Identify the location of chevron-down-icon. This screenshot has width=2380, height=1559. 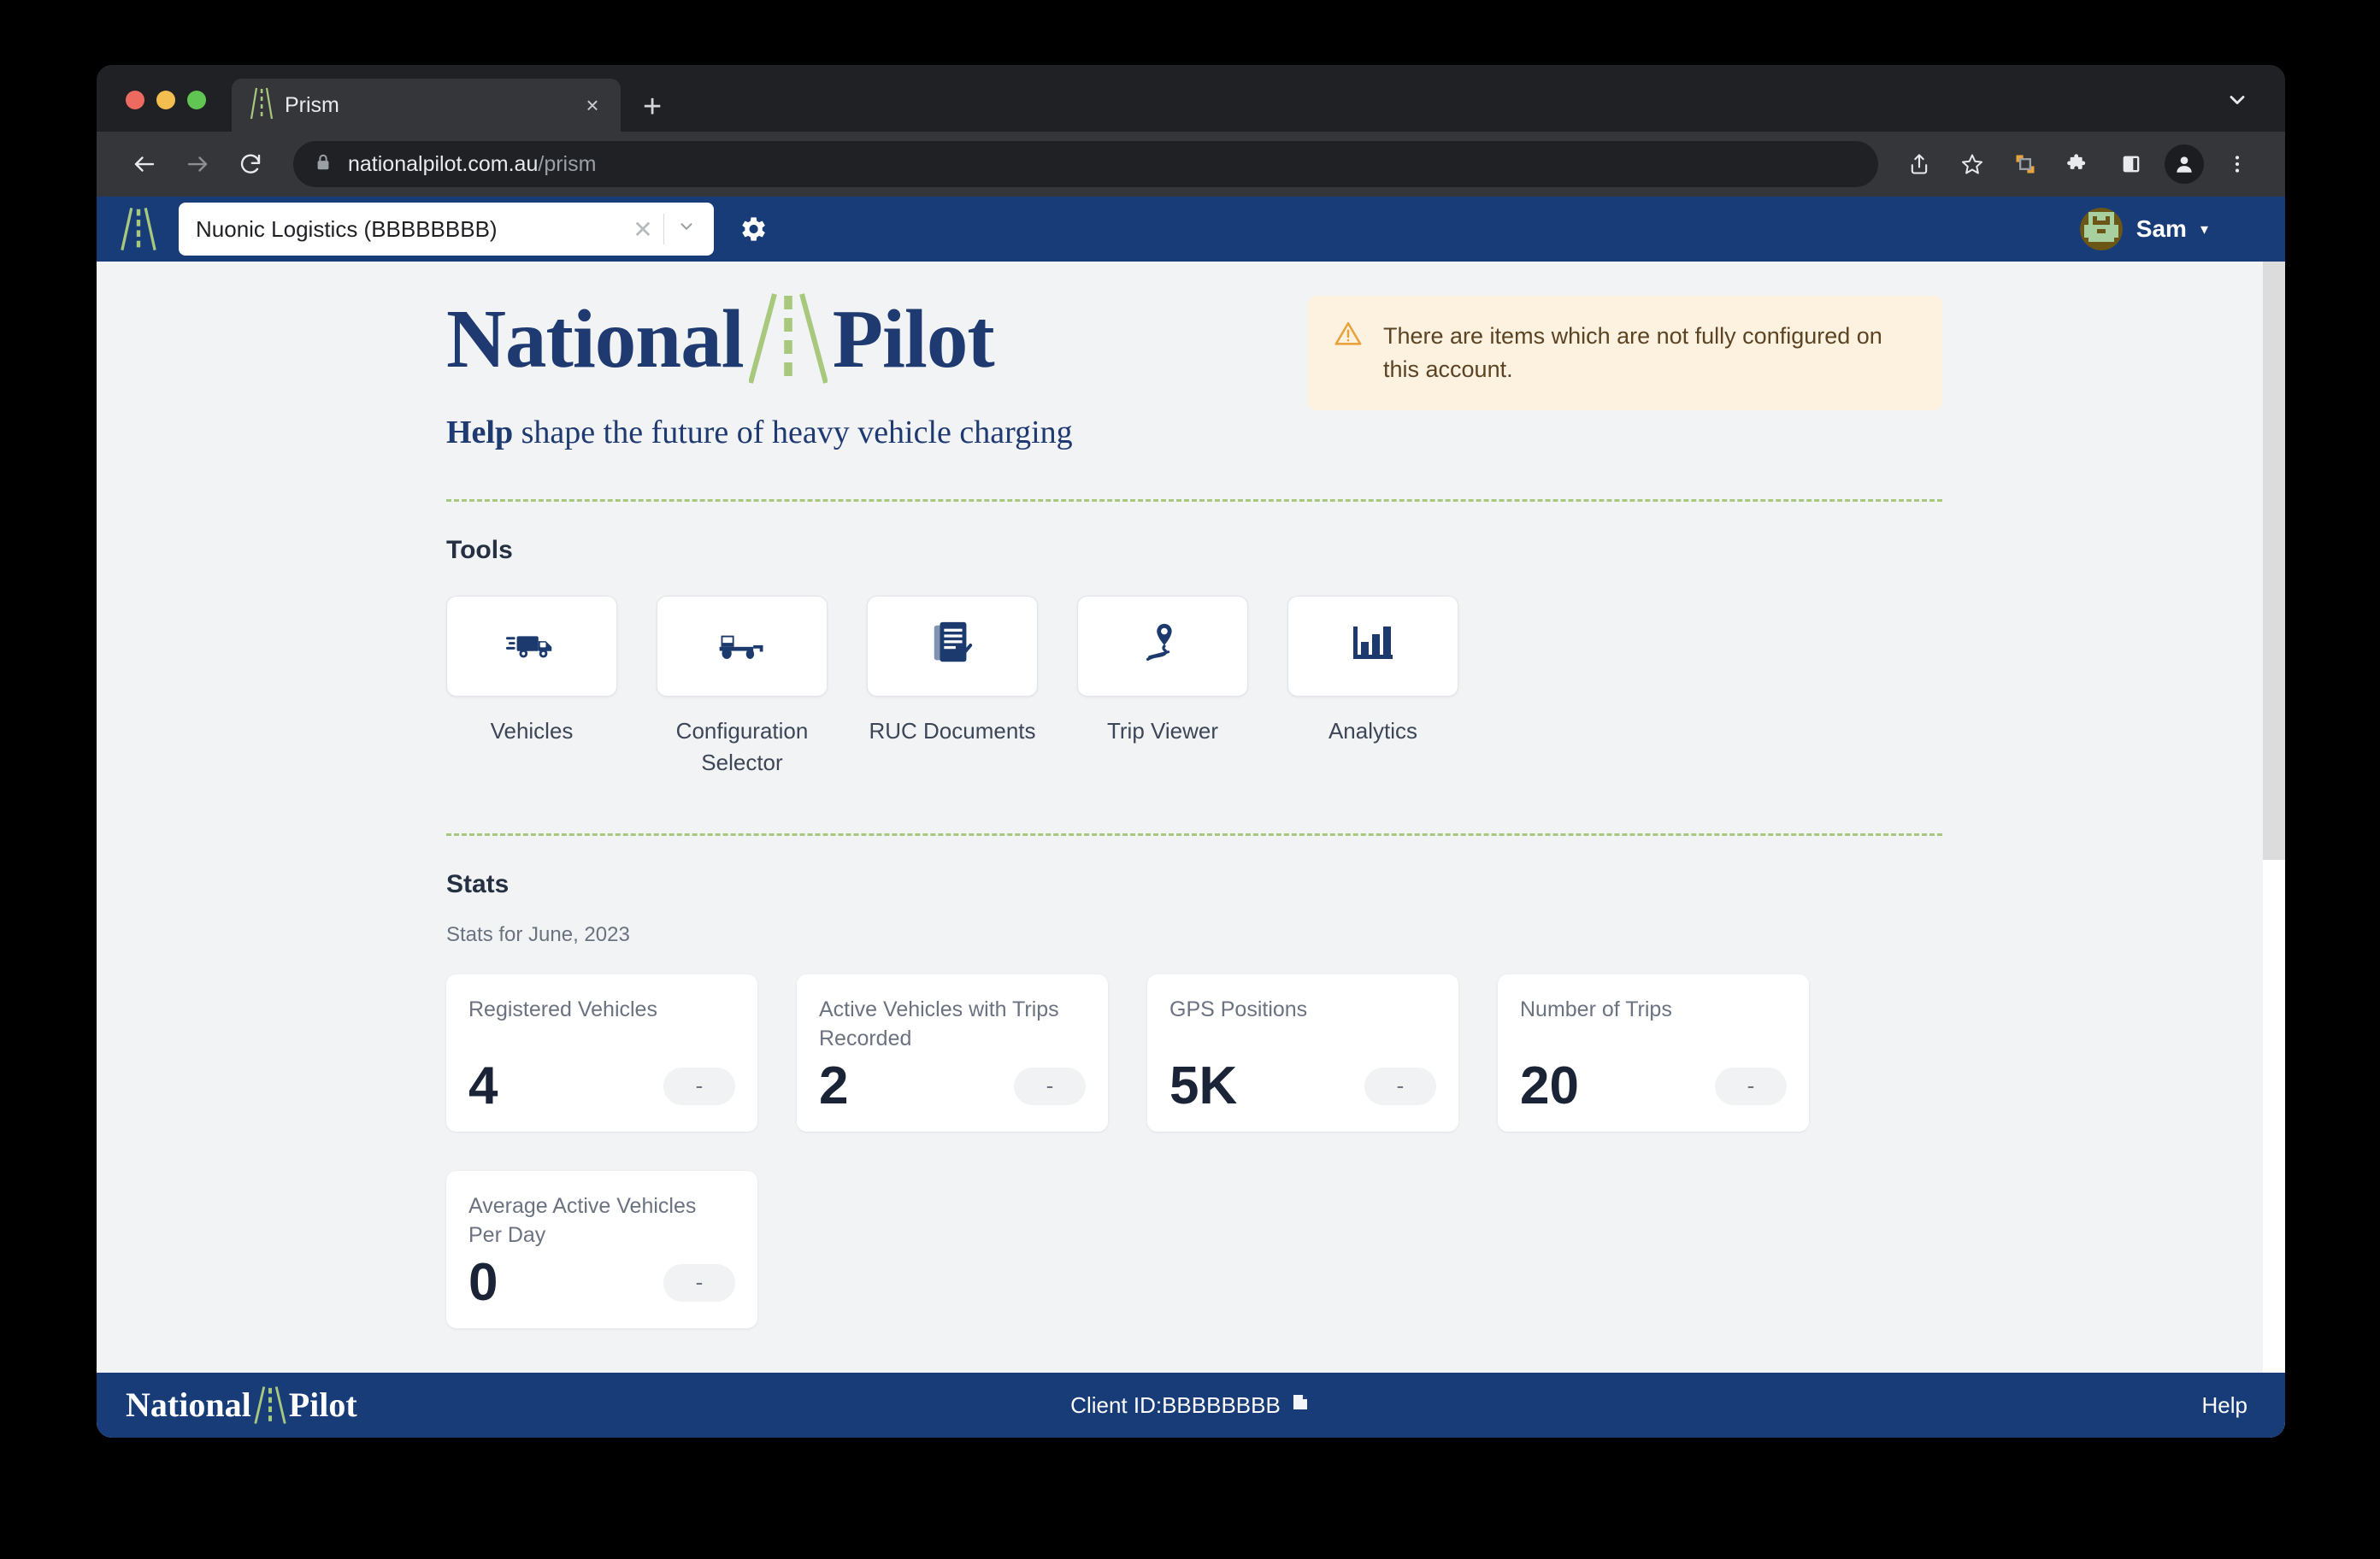
(686, 229).